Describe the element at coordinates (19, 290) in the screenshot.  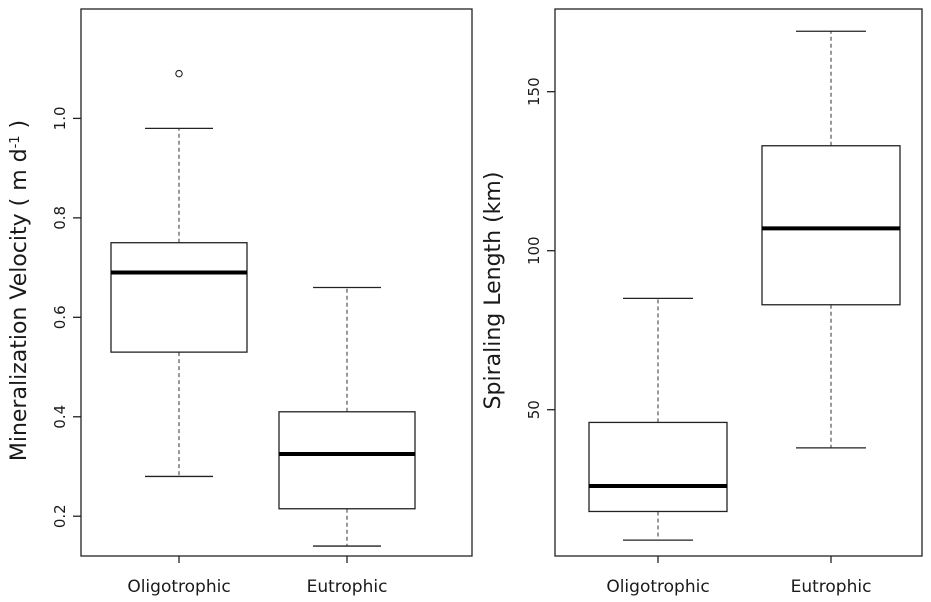
I see `y-axis-title: Mineralization Velocity ( m d-1 )` at that location.